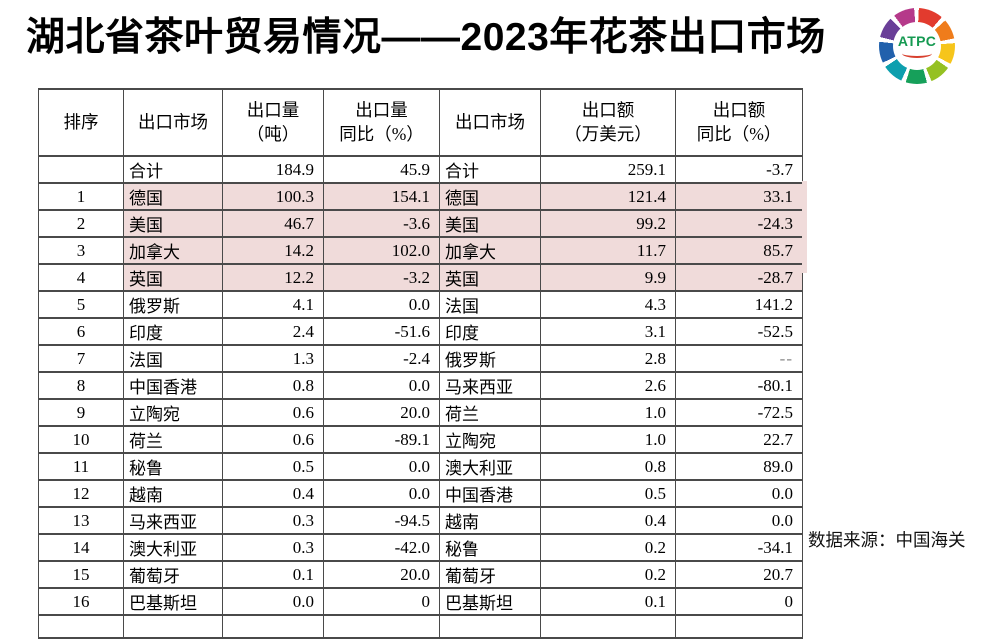  I want to click on cell-value: 2.8, so click(608, 358).